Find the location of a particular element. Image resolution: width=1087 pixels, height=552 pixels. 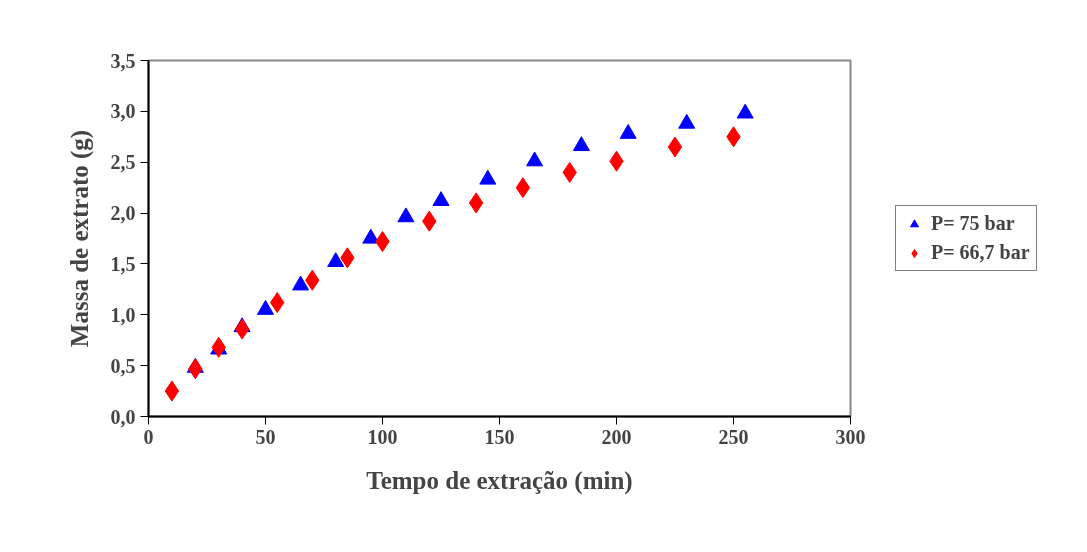

y-tick-label: 1,5 is located at coordinates (123, 263).